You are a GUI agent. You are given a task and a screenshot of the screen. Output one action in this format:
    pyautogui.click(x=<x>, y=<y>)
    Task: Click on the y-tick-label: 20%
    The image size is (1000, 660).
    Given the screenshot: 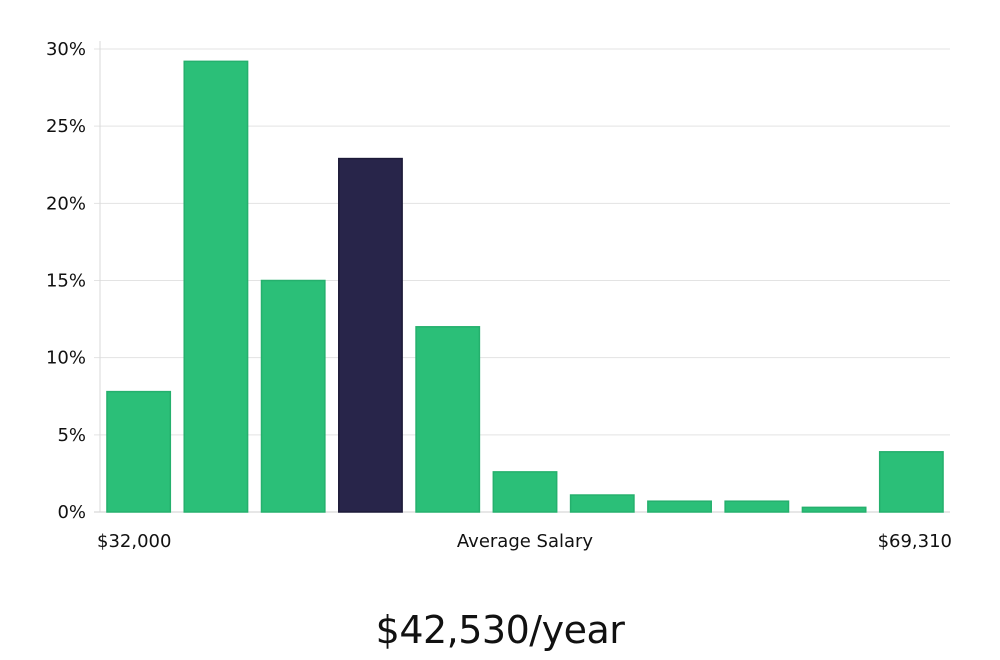 What is the action you would take?
    pyautogui.click(x=66, y=203)
    